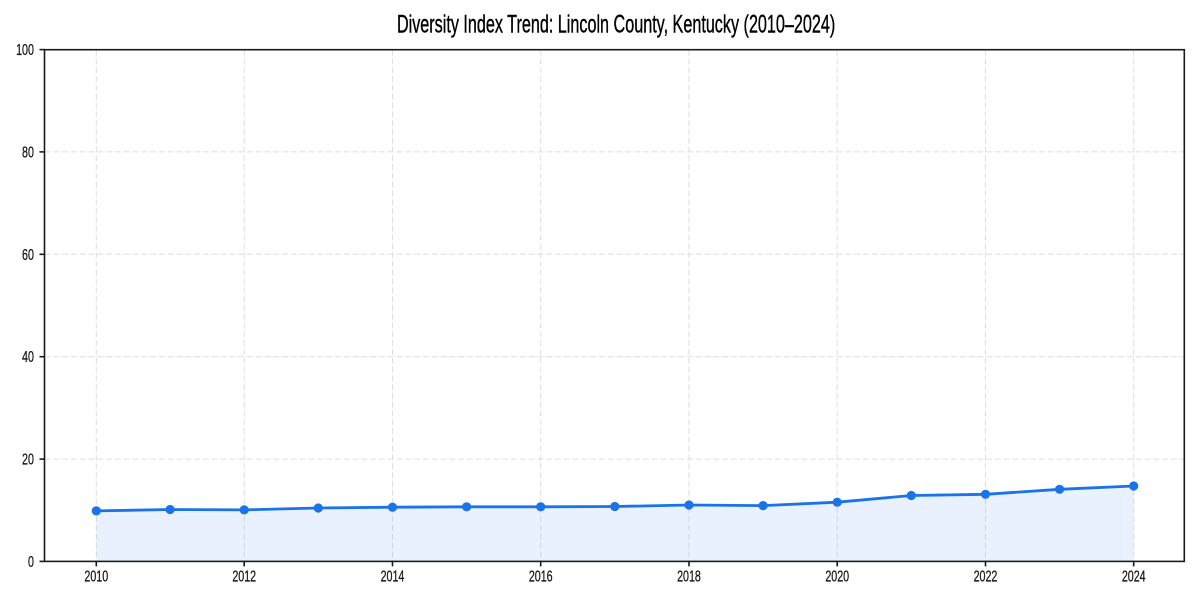  Describe the element at coordinates (393, 575) in the screenshot. I see `svg-text: 2014` at that location.